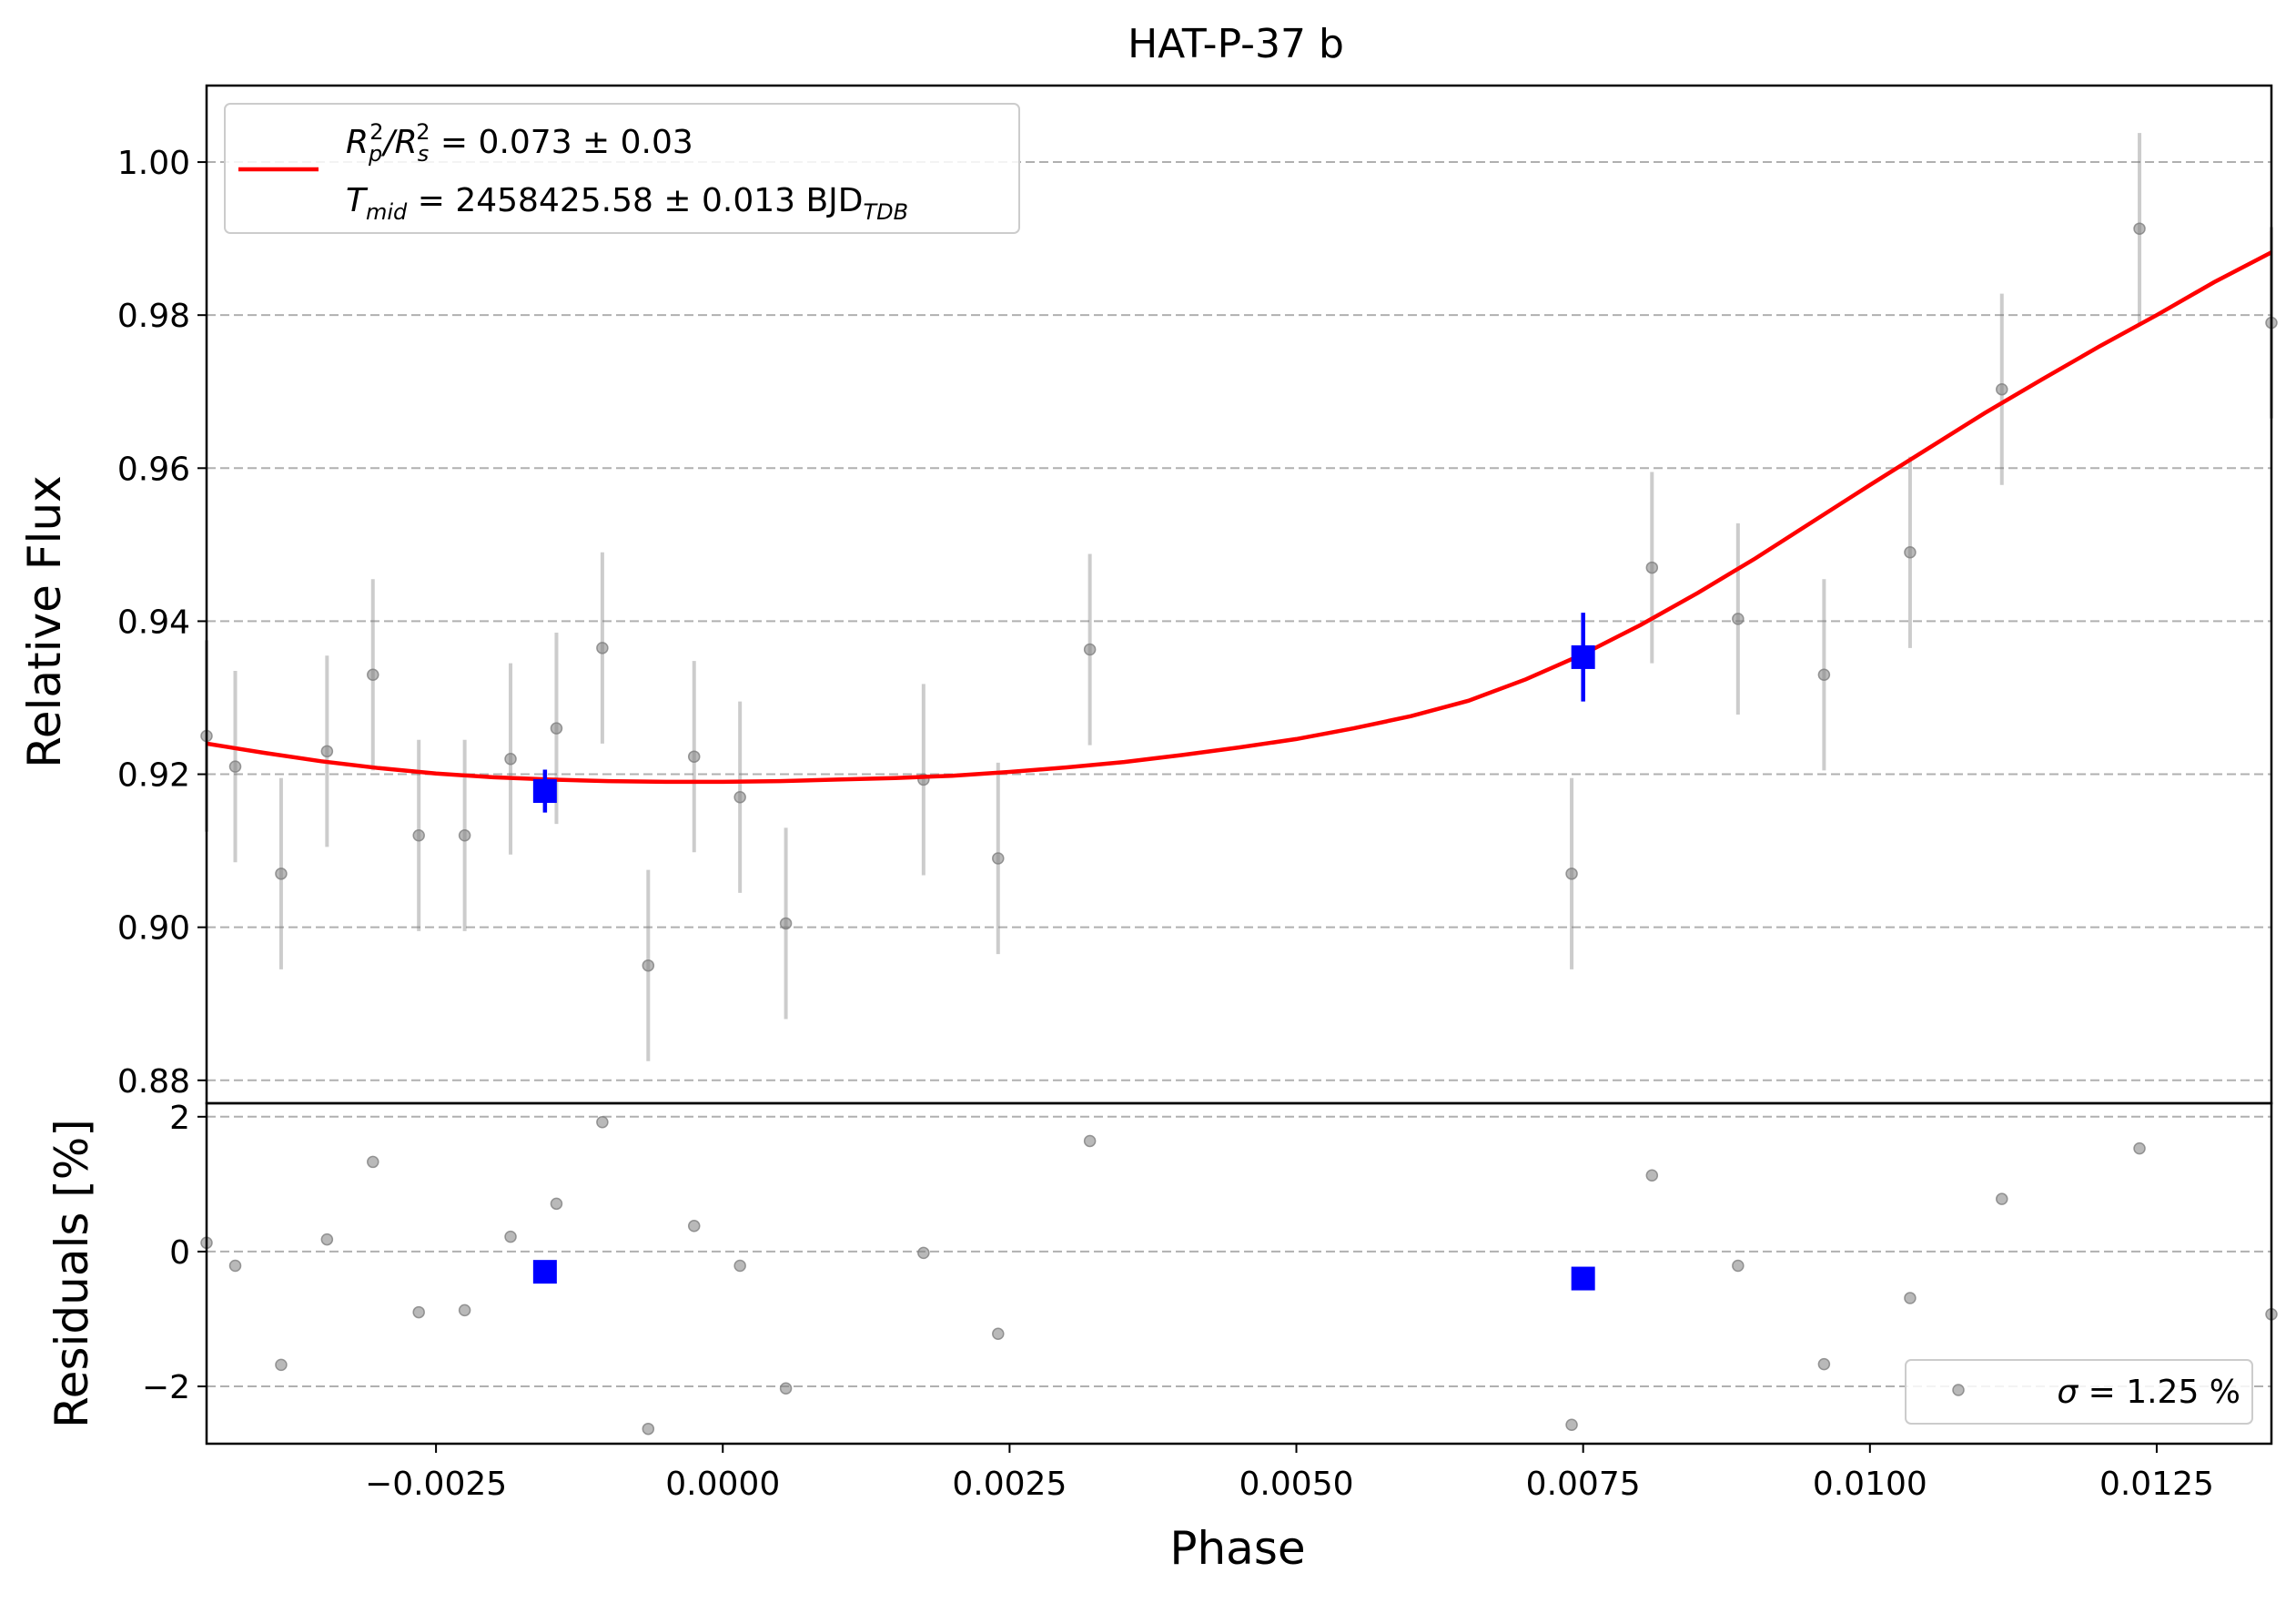  Describe the element at coordinates (2068, 1392) in the screenshot. I see `legend-sigma-symbol: σ` at that location.